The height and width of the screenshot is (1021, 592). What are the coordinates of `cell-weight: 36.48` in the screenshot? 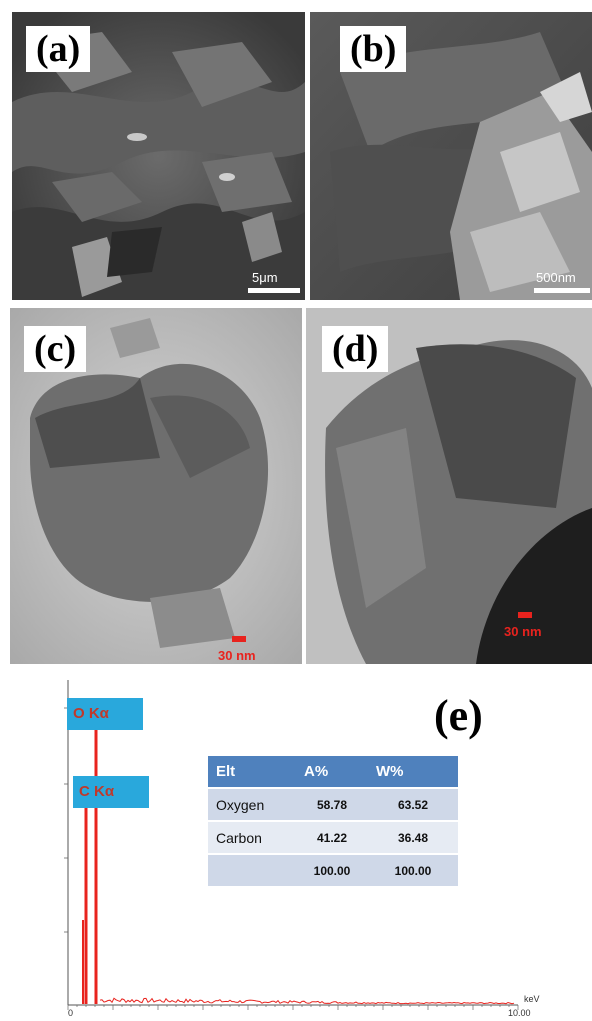 It's located at (413, 837).